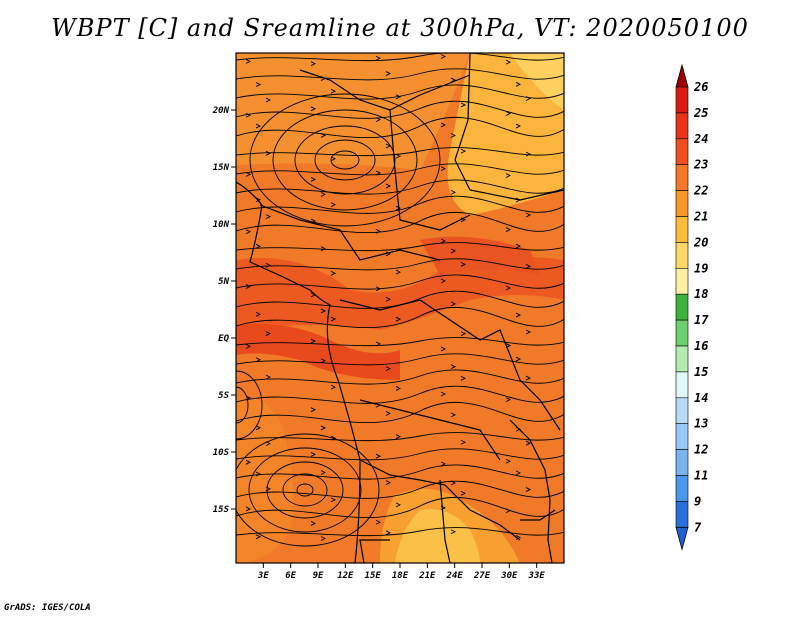  Describe the element at coordinates (221, 168) in the screenshot. I see `lat-tick-label: 15N` at that location.